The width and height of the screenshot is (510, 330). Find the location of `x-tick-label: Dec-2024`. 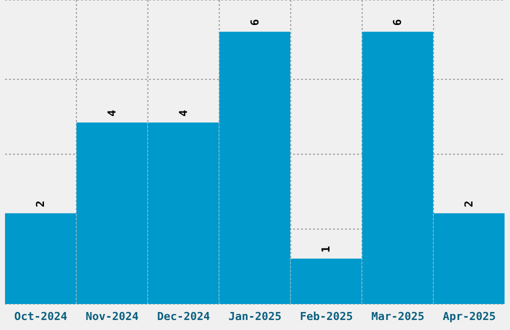

x-tick-label: Dec-2024 is located at coordinates (183, 316).